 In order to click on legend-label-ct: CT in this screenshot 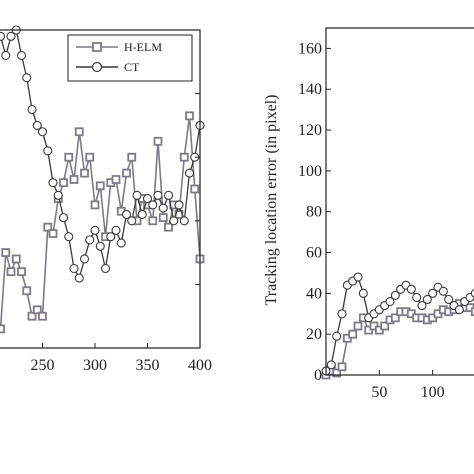, I will do `click(132, 67)`.